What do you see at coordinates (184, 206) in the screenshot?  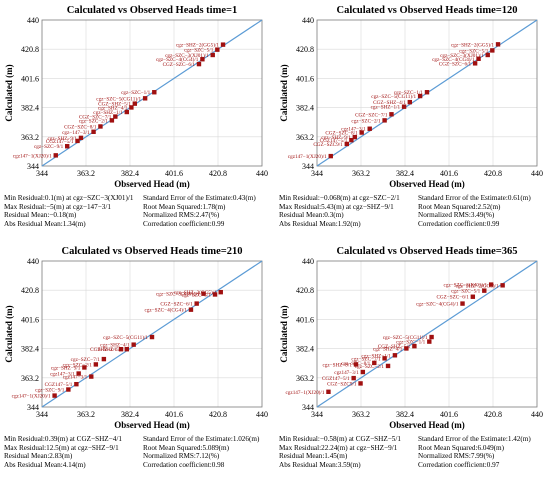 I see `stat-line: Root Mean Squared:1.78(m)` at bounding box center [184, 206].